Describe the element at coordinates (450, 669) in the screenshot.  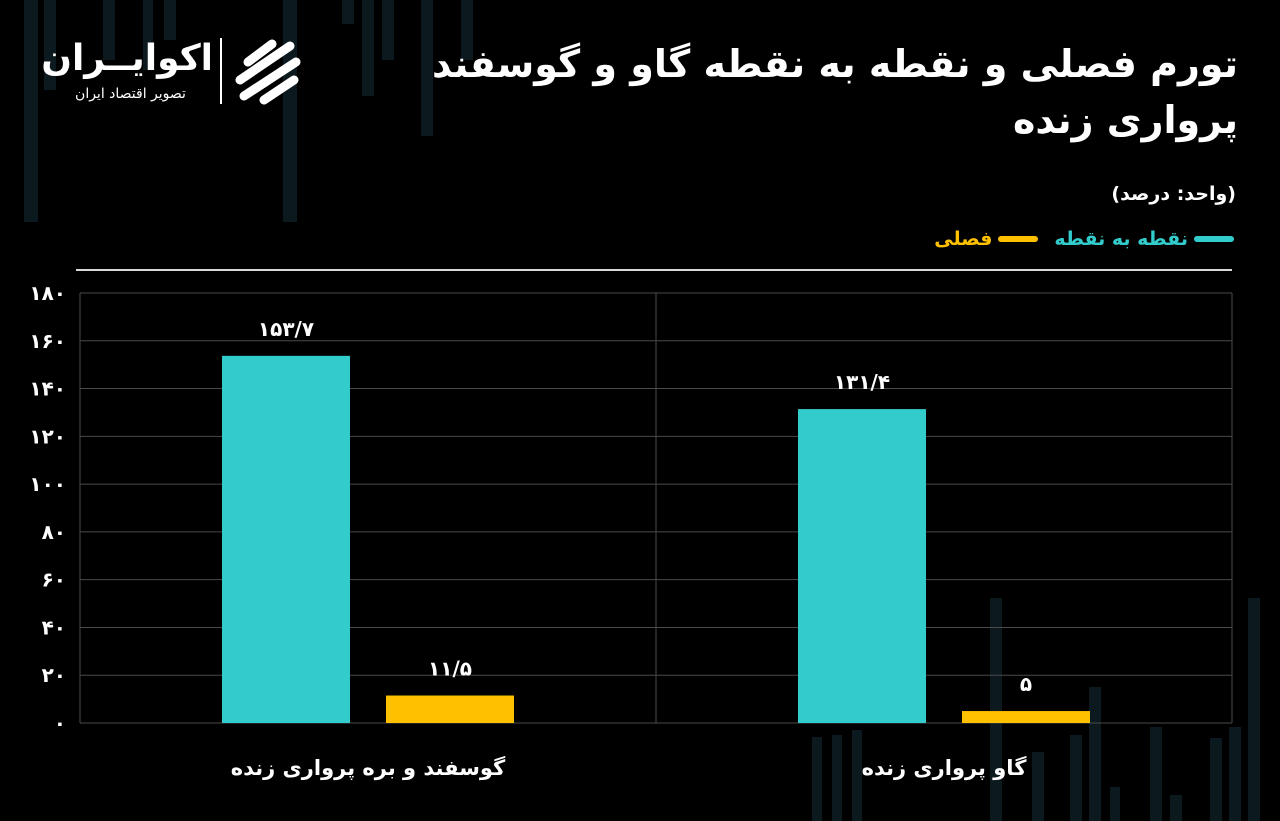
I see `data-label: ۱۱/۵` at that location.